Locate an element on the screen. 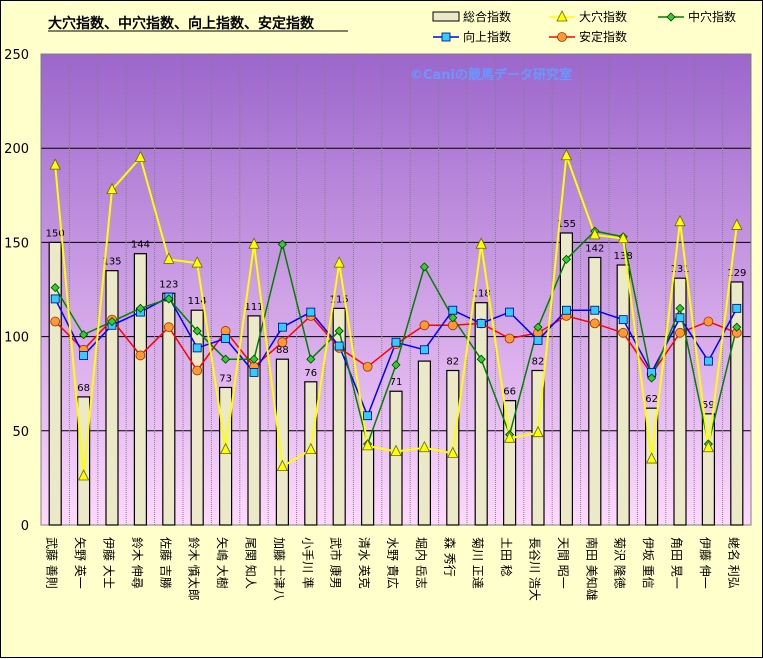 The image size is (763, 659). x-tick-label: 土田 稔 is located at coordinates (506, 557).